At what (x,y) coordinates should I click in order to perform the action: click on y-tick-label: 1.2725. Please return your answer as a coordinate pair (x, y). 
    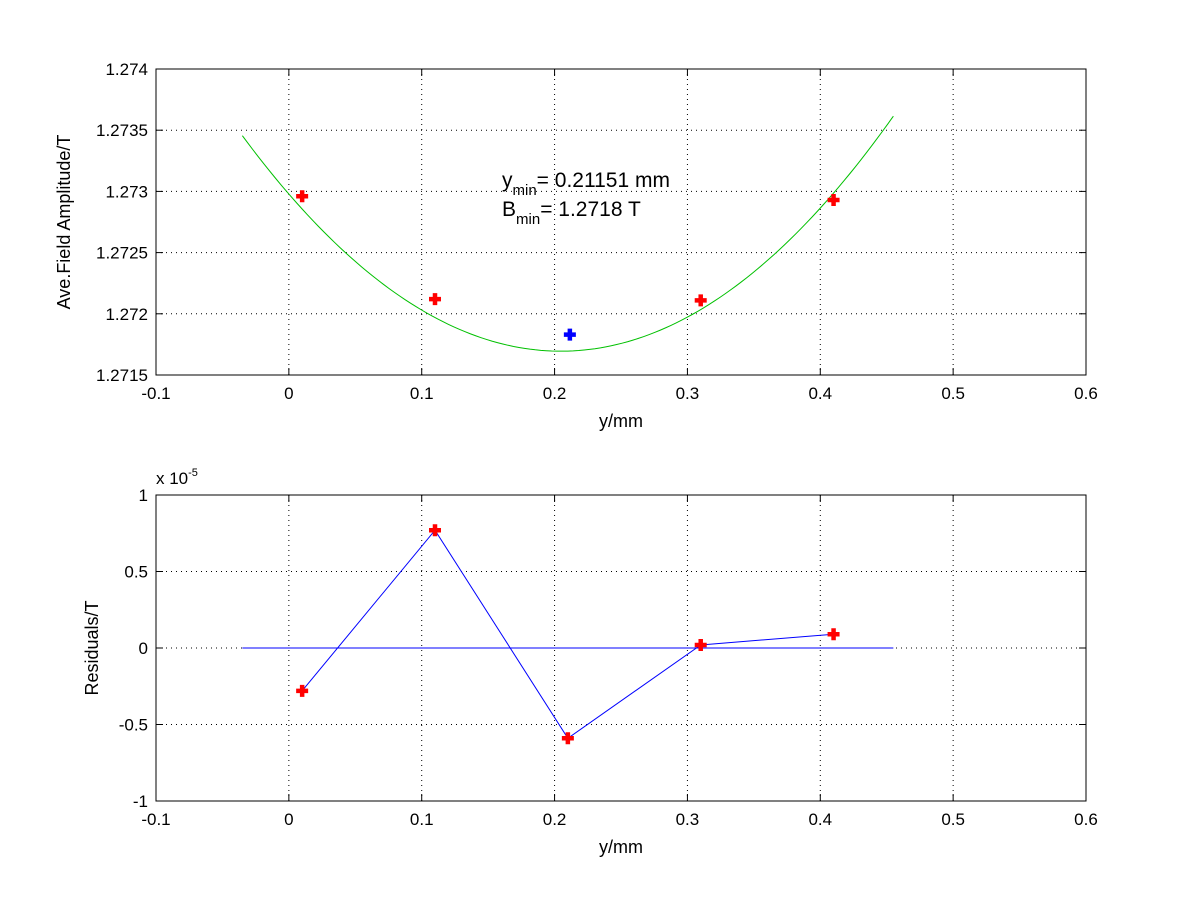
    Looking at the image, I should click on (122, 253).